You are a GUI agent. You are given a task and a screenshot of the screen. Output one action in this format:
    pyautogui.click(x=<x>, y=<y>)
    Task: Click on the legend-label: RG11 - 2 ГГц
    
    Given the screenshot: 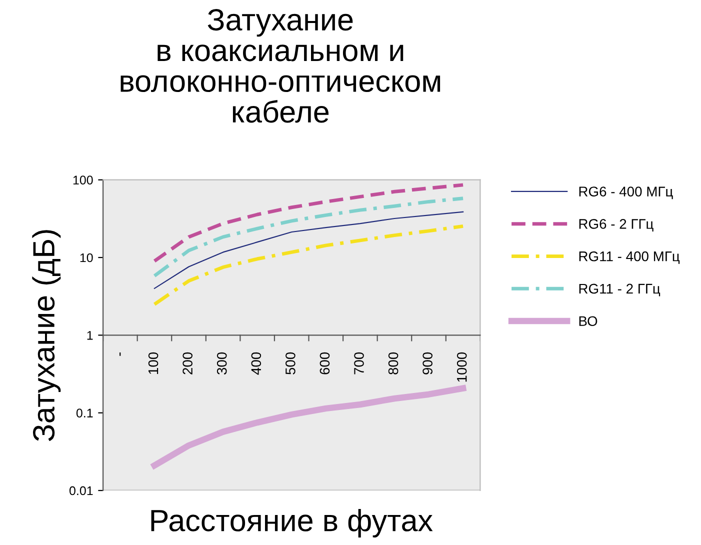 What is the action you would take?
    pyautogui.click(x=619, y=290)
    